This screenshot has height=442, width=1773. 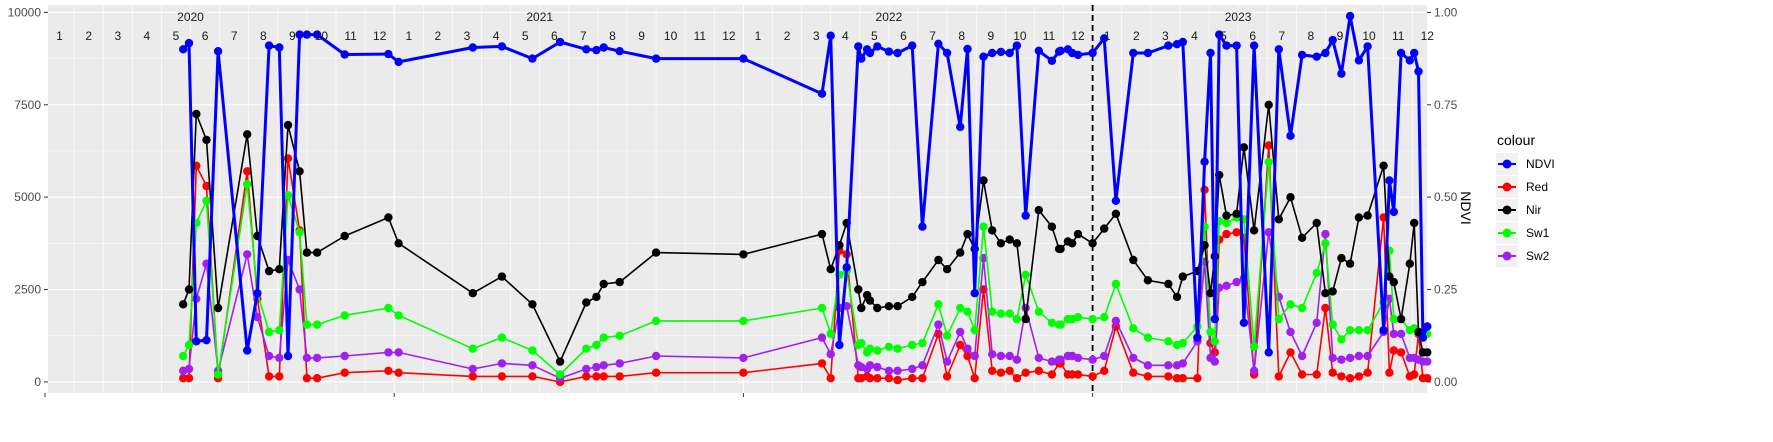 I want to click on month-label: 6, so click(x=903, y=36).